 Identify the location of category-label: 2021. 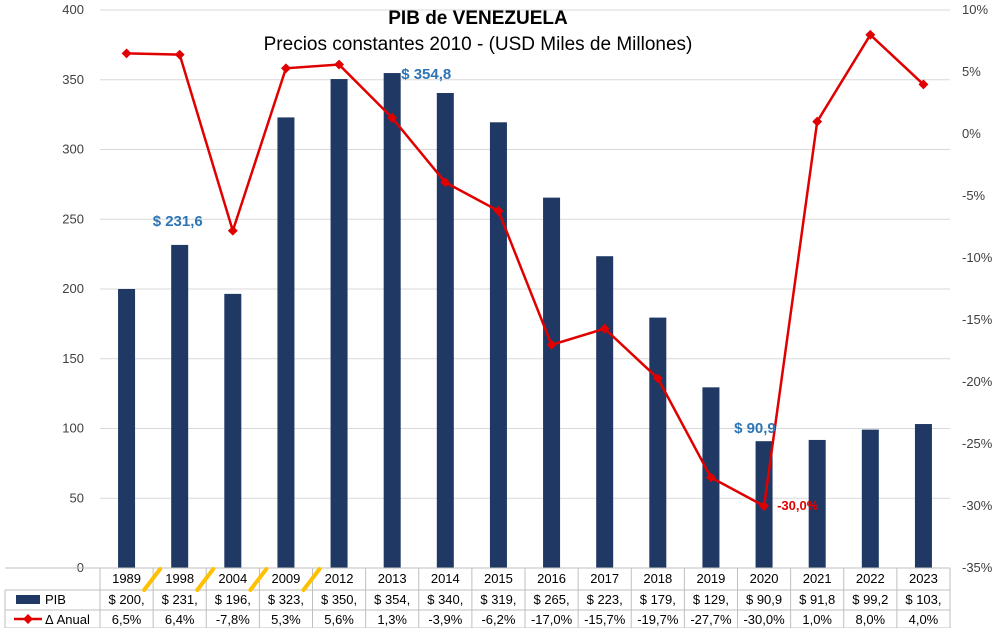
(817, 578).